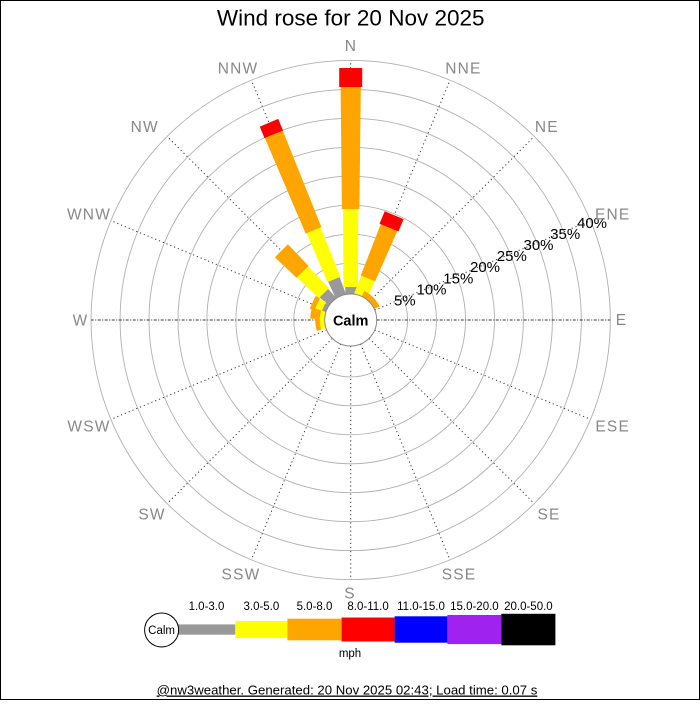 The width and height of the screenshot is (700, 705). What do you see at coordinates (512, 256) in the screenshot?
I see `svg-text: 25%` at bounding box center [512, 256].